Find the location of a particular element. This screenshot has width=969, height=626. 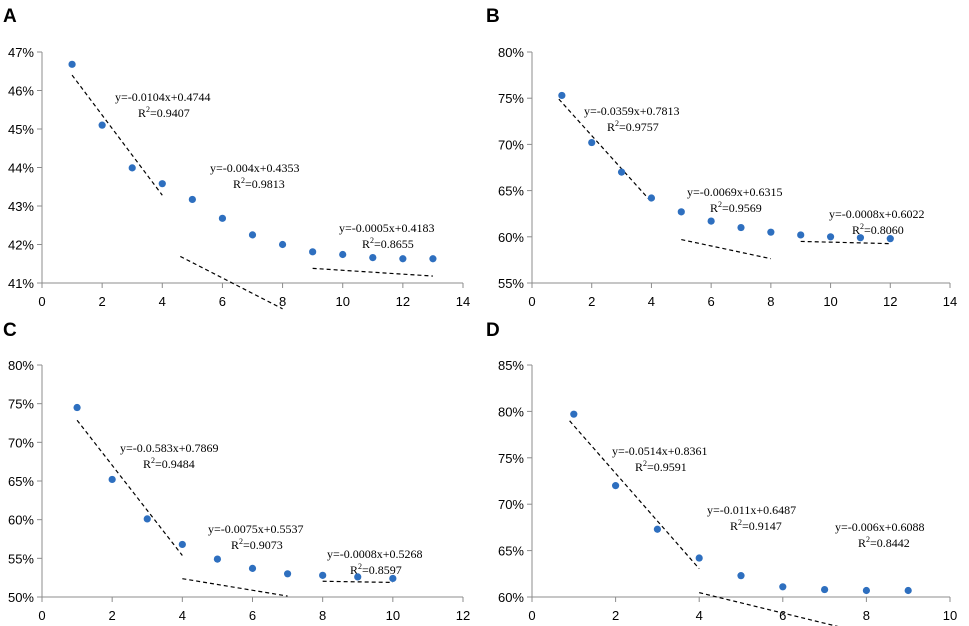

y-tick-label: 46% is located at coordinates (21, 91).